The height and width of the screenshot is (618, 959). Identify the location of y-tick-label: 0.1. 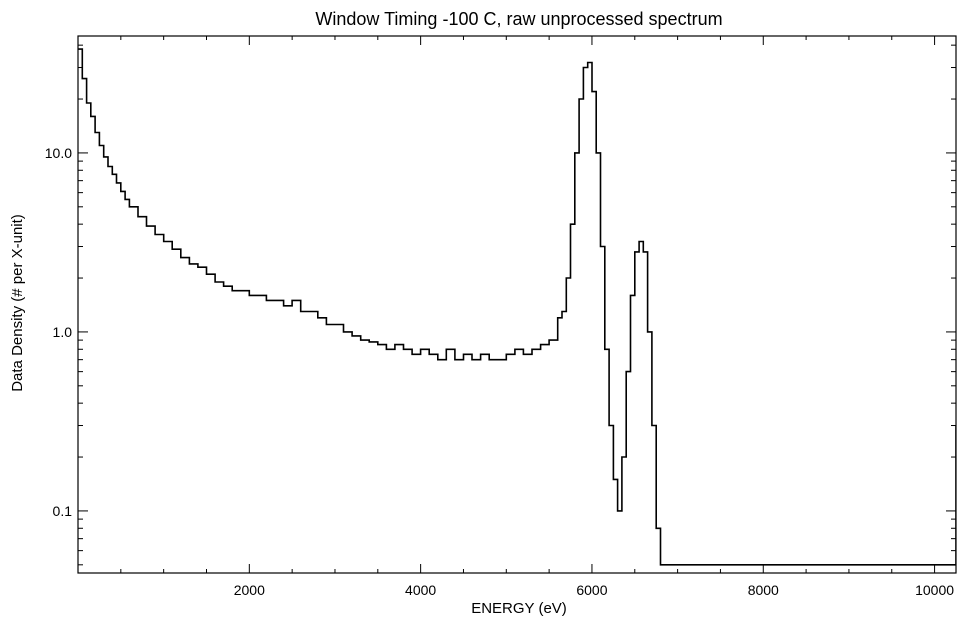
(63, 511).